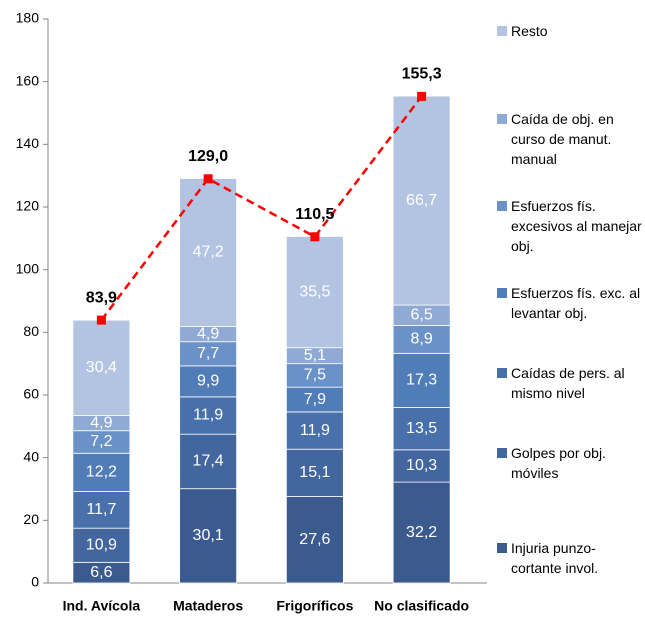  Describe the element at coordinates (314, 214) in the screenshot. I see `total-label: 110,5` at that location.